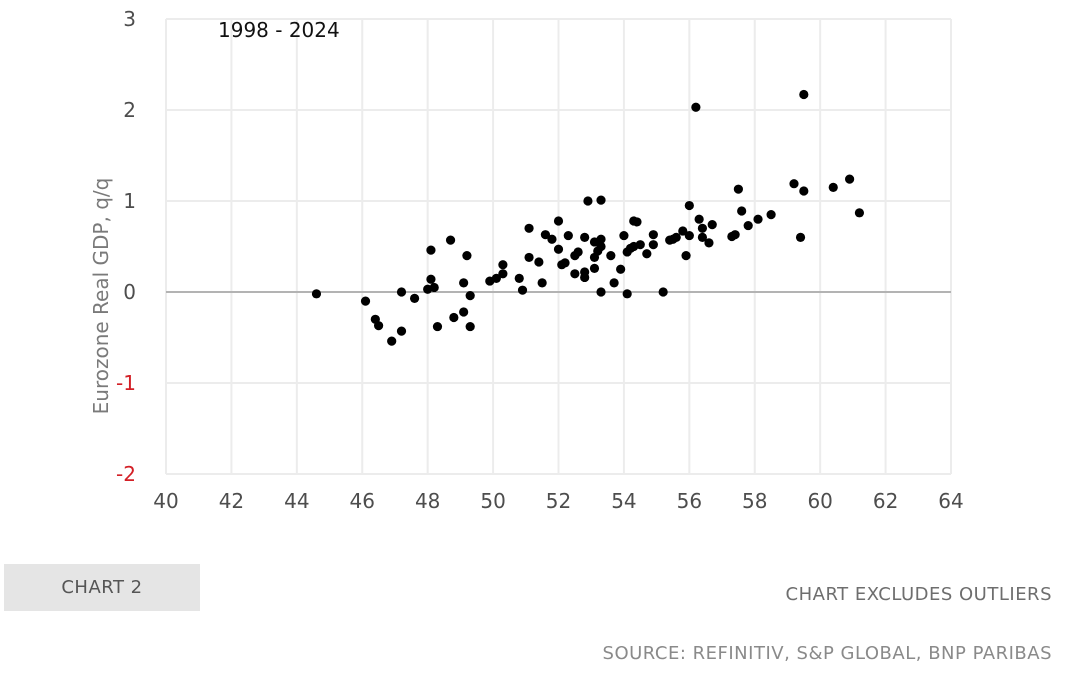 The height and width of the screenshot is (673, 1066). I want to click on x-tick-label: 44, so click(296, 501).